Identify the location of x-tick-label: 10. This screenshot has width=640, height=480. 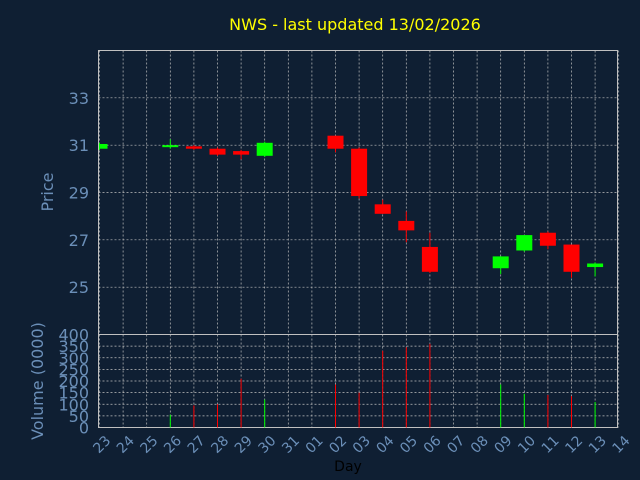
(527, 445).